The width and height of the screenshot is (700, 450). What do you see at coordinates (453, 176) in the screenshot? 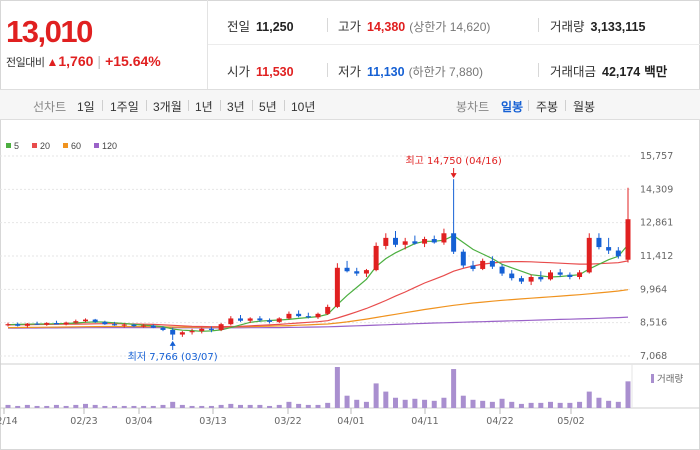
I see `max-arrow-head` at bounding box center [453, 176].